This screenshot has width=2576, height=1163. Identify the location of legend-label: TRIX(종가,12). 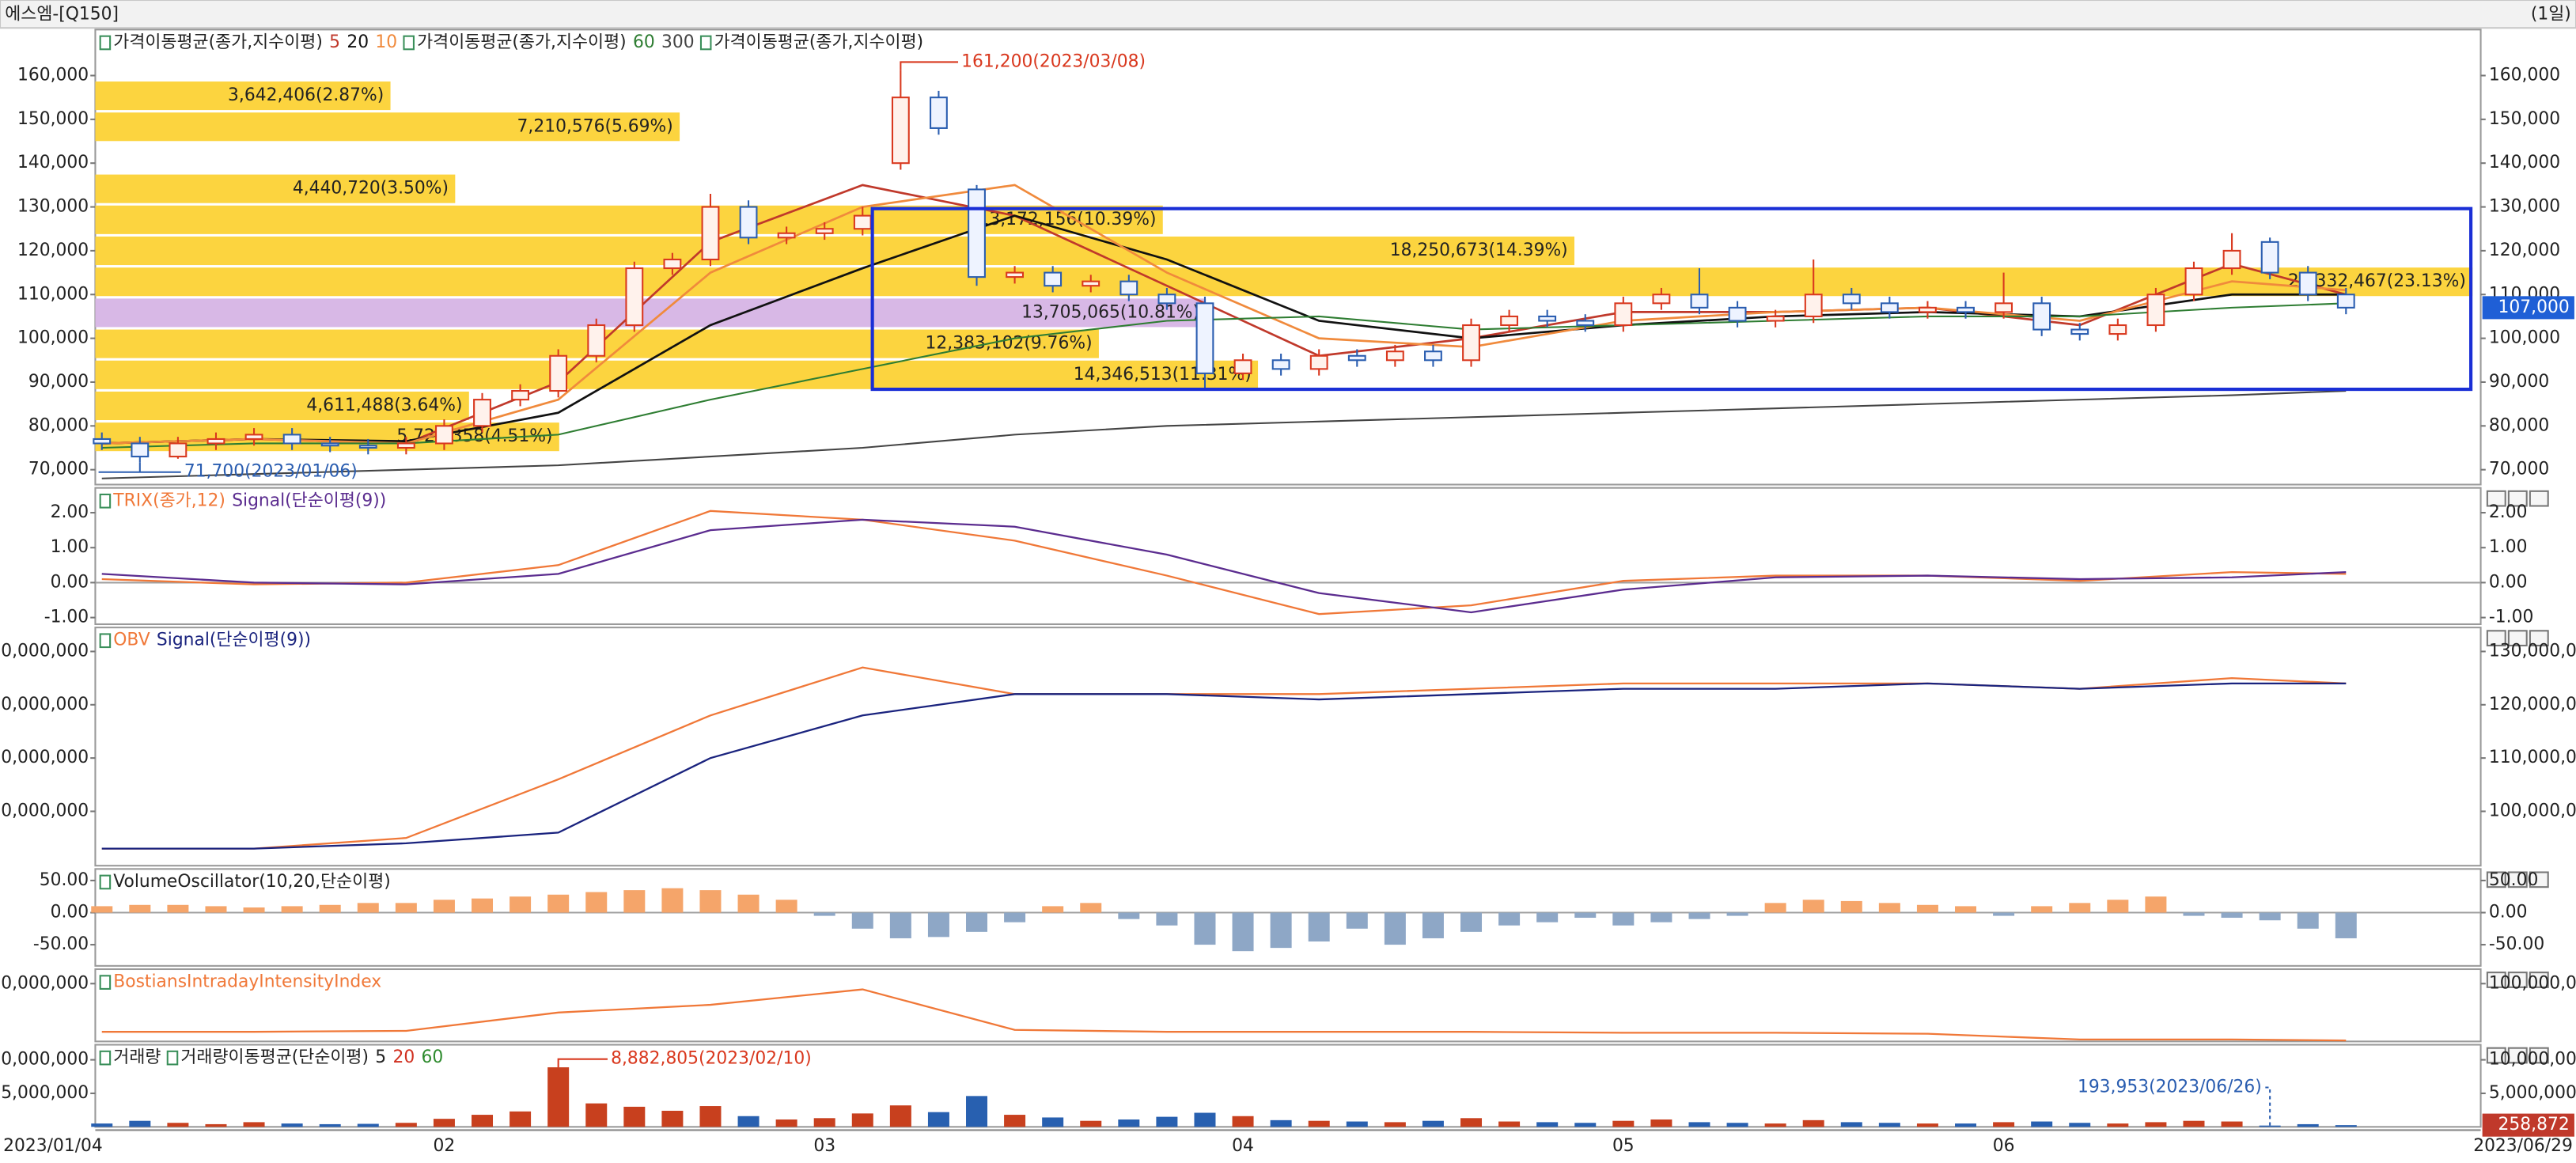
(168, 501).